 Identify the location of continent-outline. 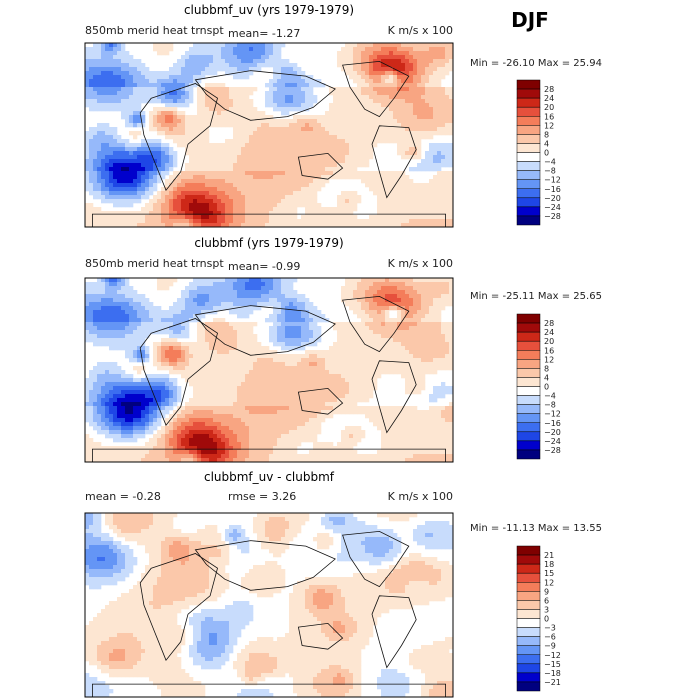
(320, 166).